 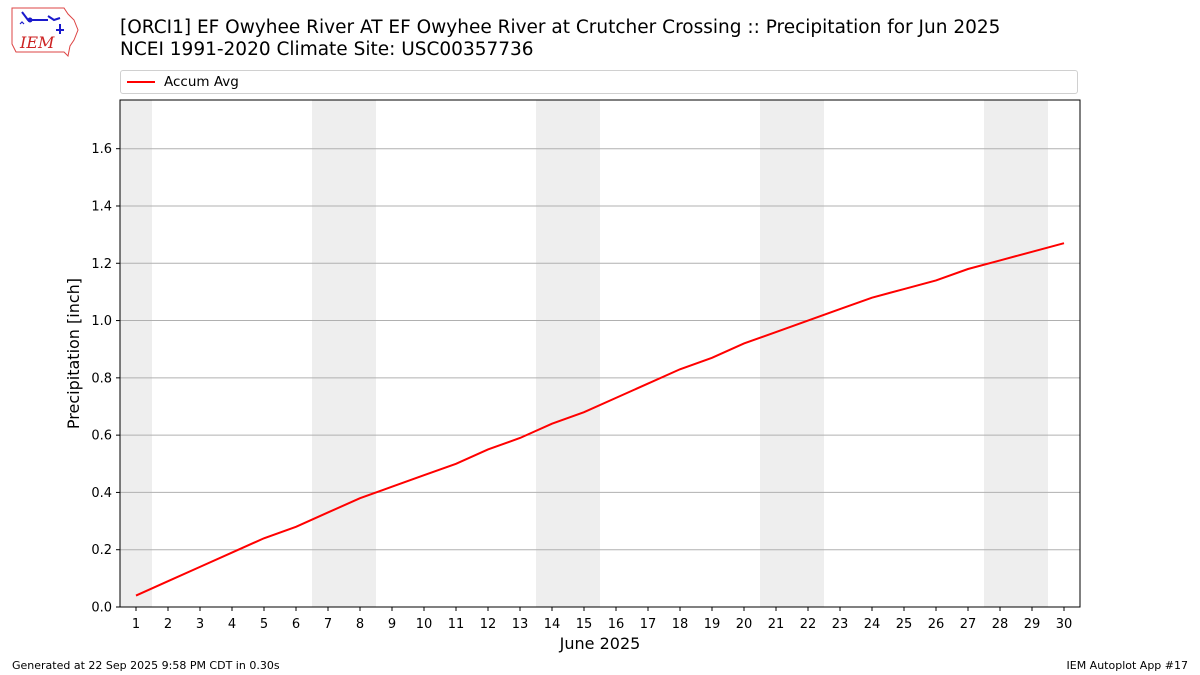 What do you see at coordinates (872, 624) in the screenshot?
I see `x-tick-label: 24` at bounding box center [872, 624].